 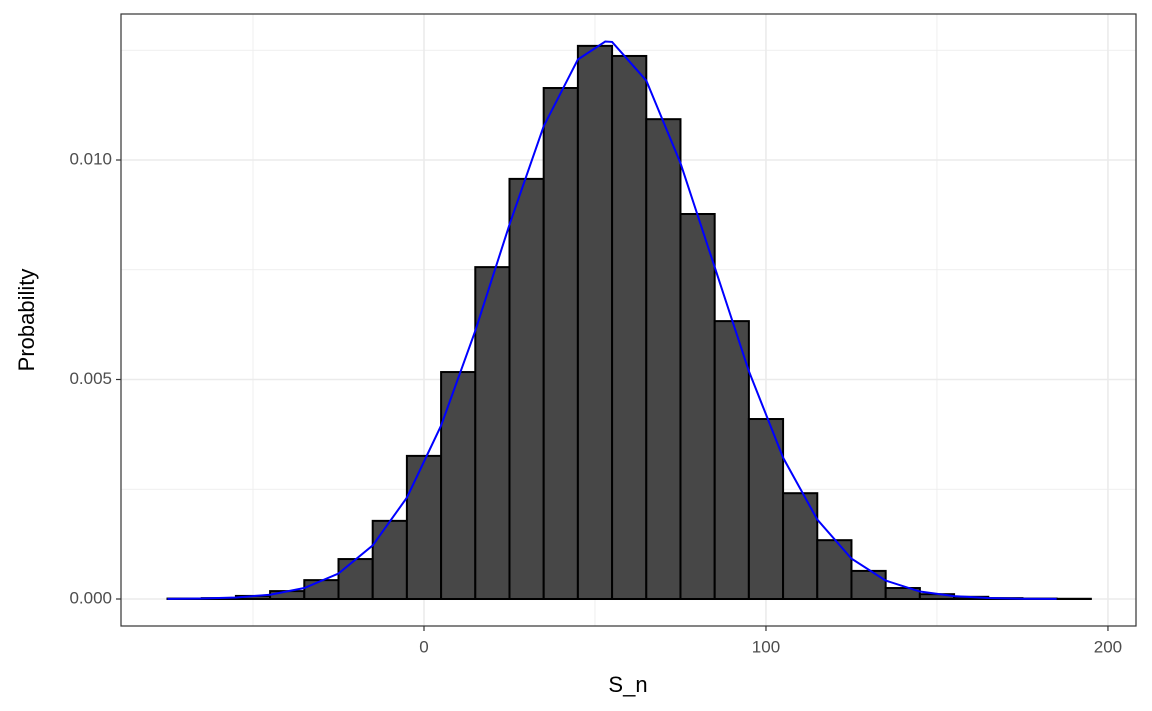 I want to click on y-tick-label: 0.005, so click(x=90, y=378).